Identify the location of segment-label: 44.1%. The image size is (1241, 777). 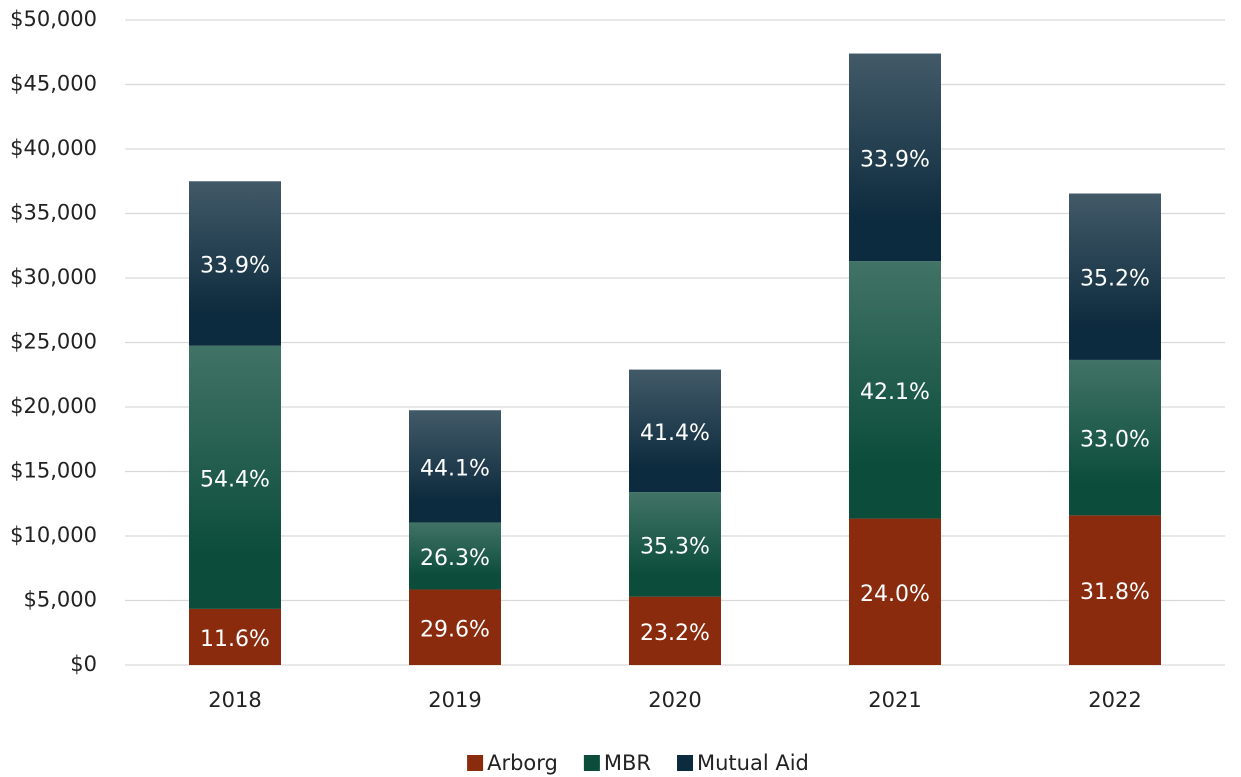
(455, 468).